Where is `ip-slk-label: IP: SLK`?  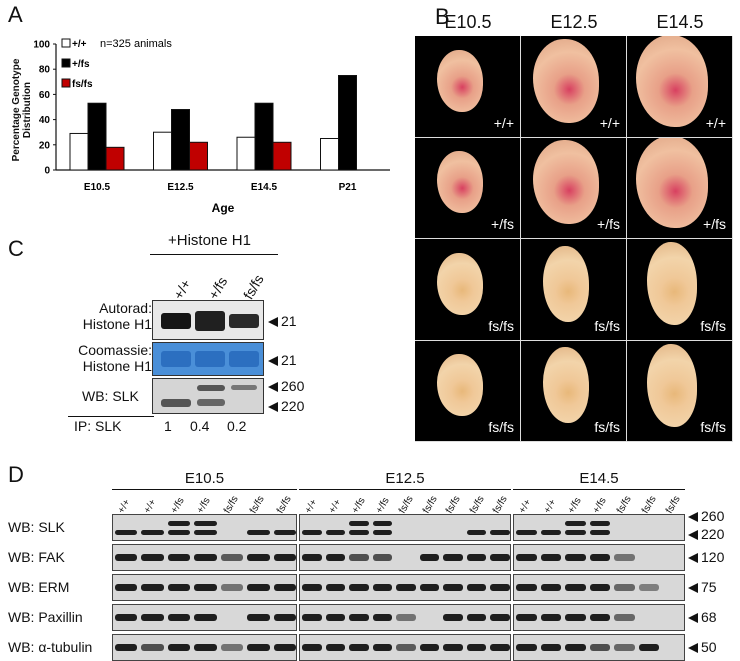
ip-slk-label: IP: SLK is located at coordinates (98, 426).